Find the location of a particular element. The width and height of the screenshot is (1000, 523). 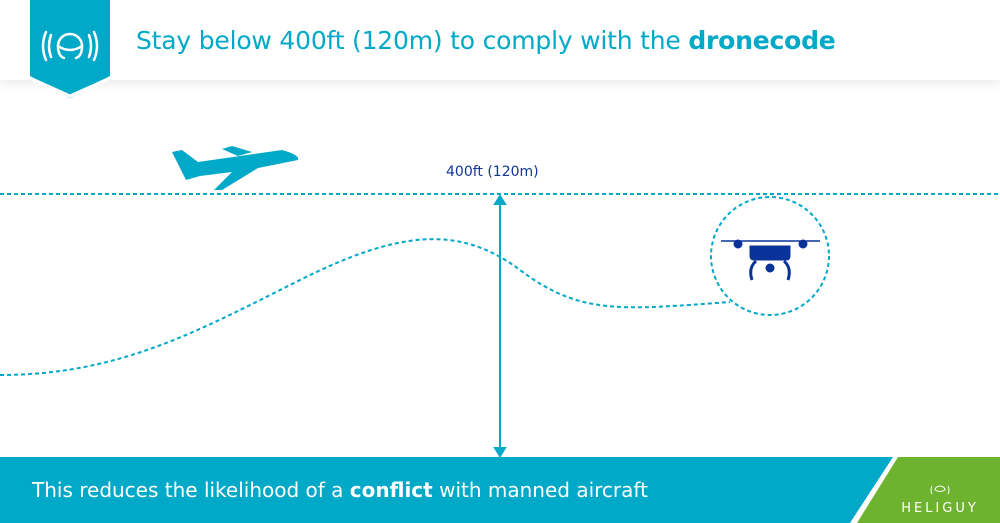

heliguy-badge is located at coordinates (70, 49).